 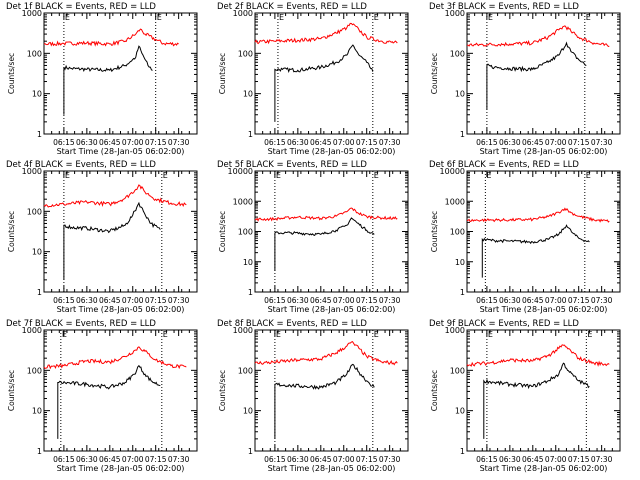 I want to click on panel-title: Det 5f BLACK = Events, RED = LLD, so click(x=292, y=165).